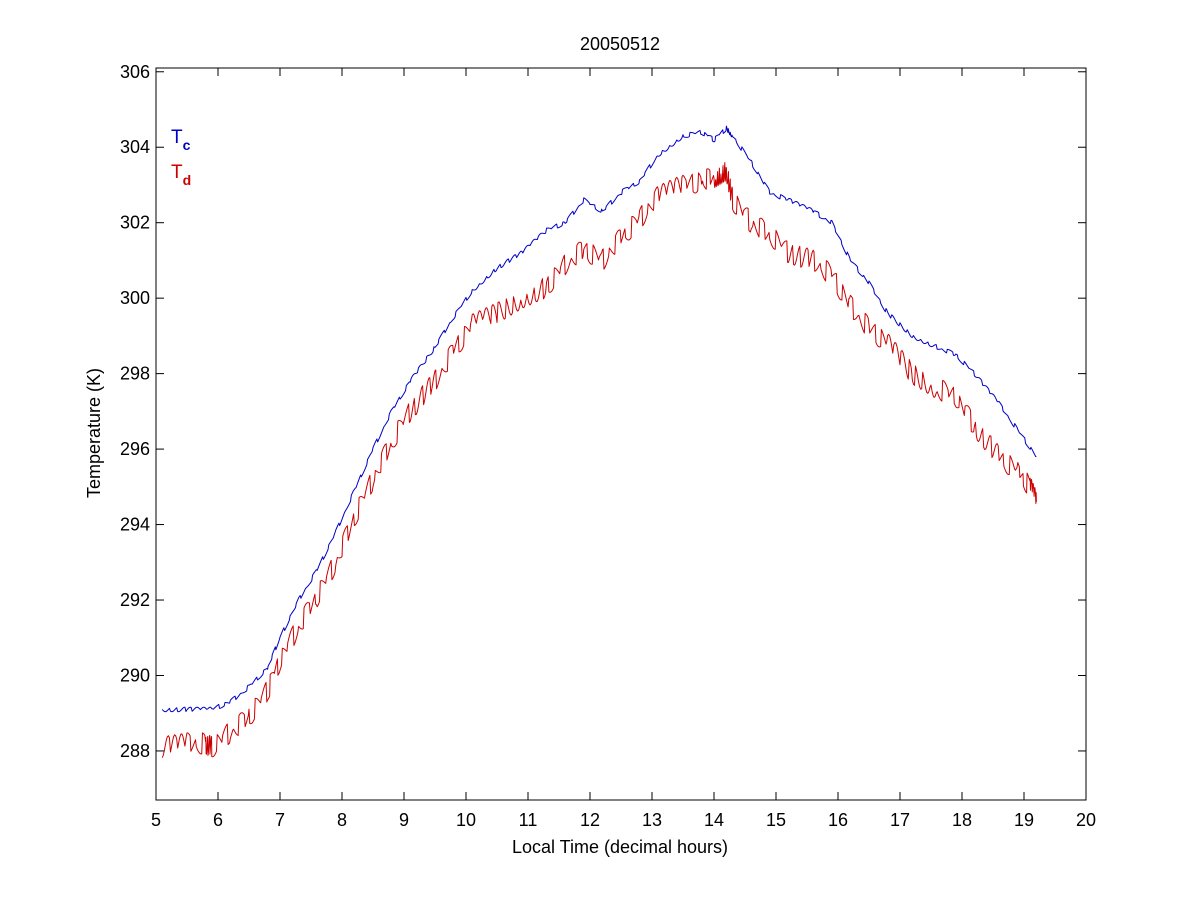 The width and height of the screenshot is (1200, 900). Describe the element at coordinates (135, 525) in the screenshot. I see `y-tick-label: 294` at that location.